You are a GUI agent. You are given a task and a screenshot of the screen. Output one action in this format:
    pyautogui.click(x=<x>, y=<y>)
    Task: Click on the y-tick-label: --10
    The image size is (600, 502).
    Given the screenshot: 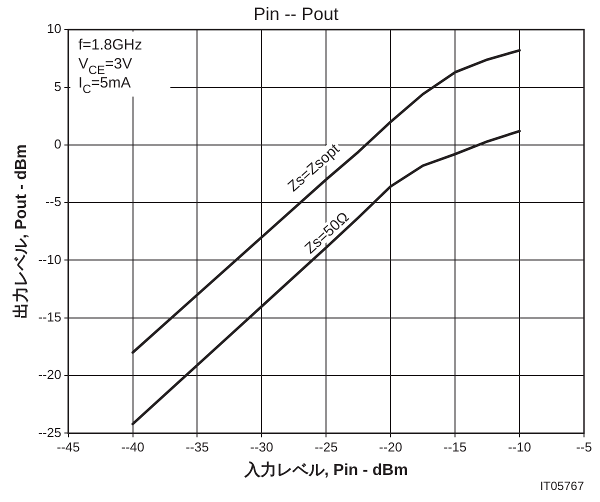 What is the action you would take?
    pyautogui.click(x=50, y=259)
    